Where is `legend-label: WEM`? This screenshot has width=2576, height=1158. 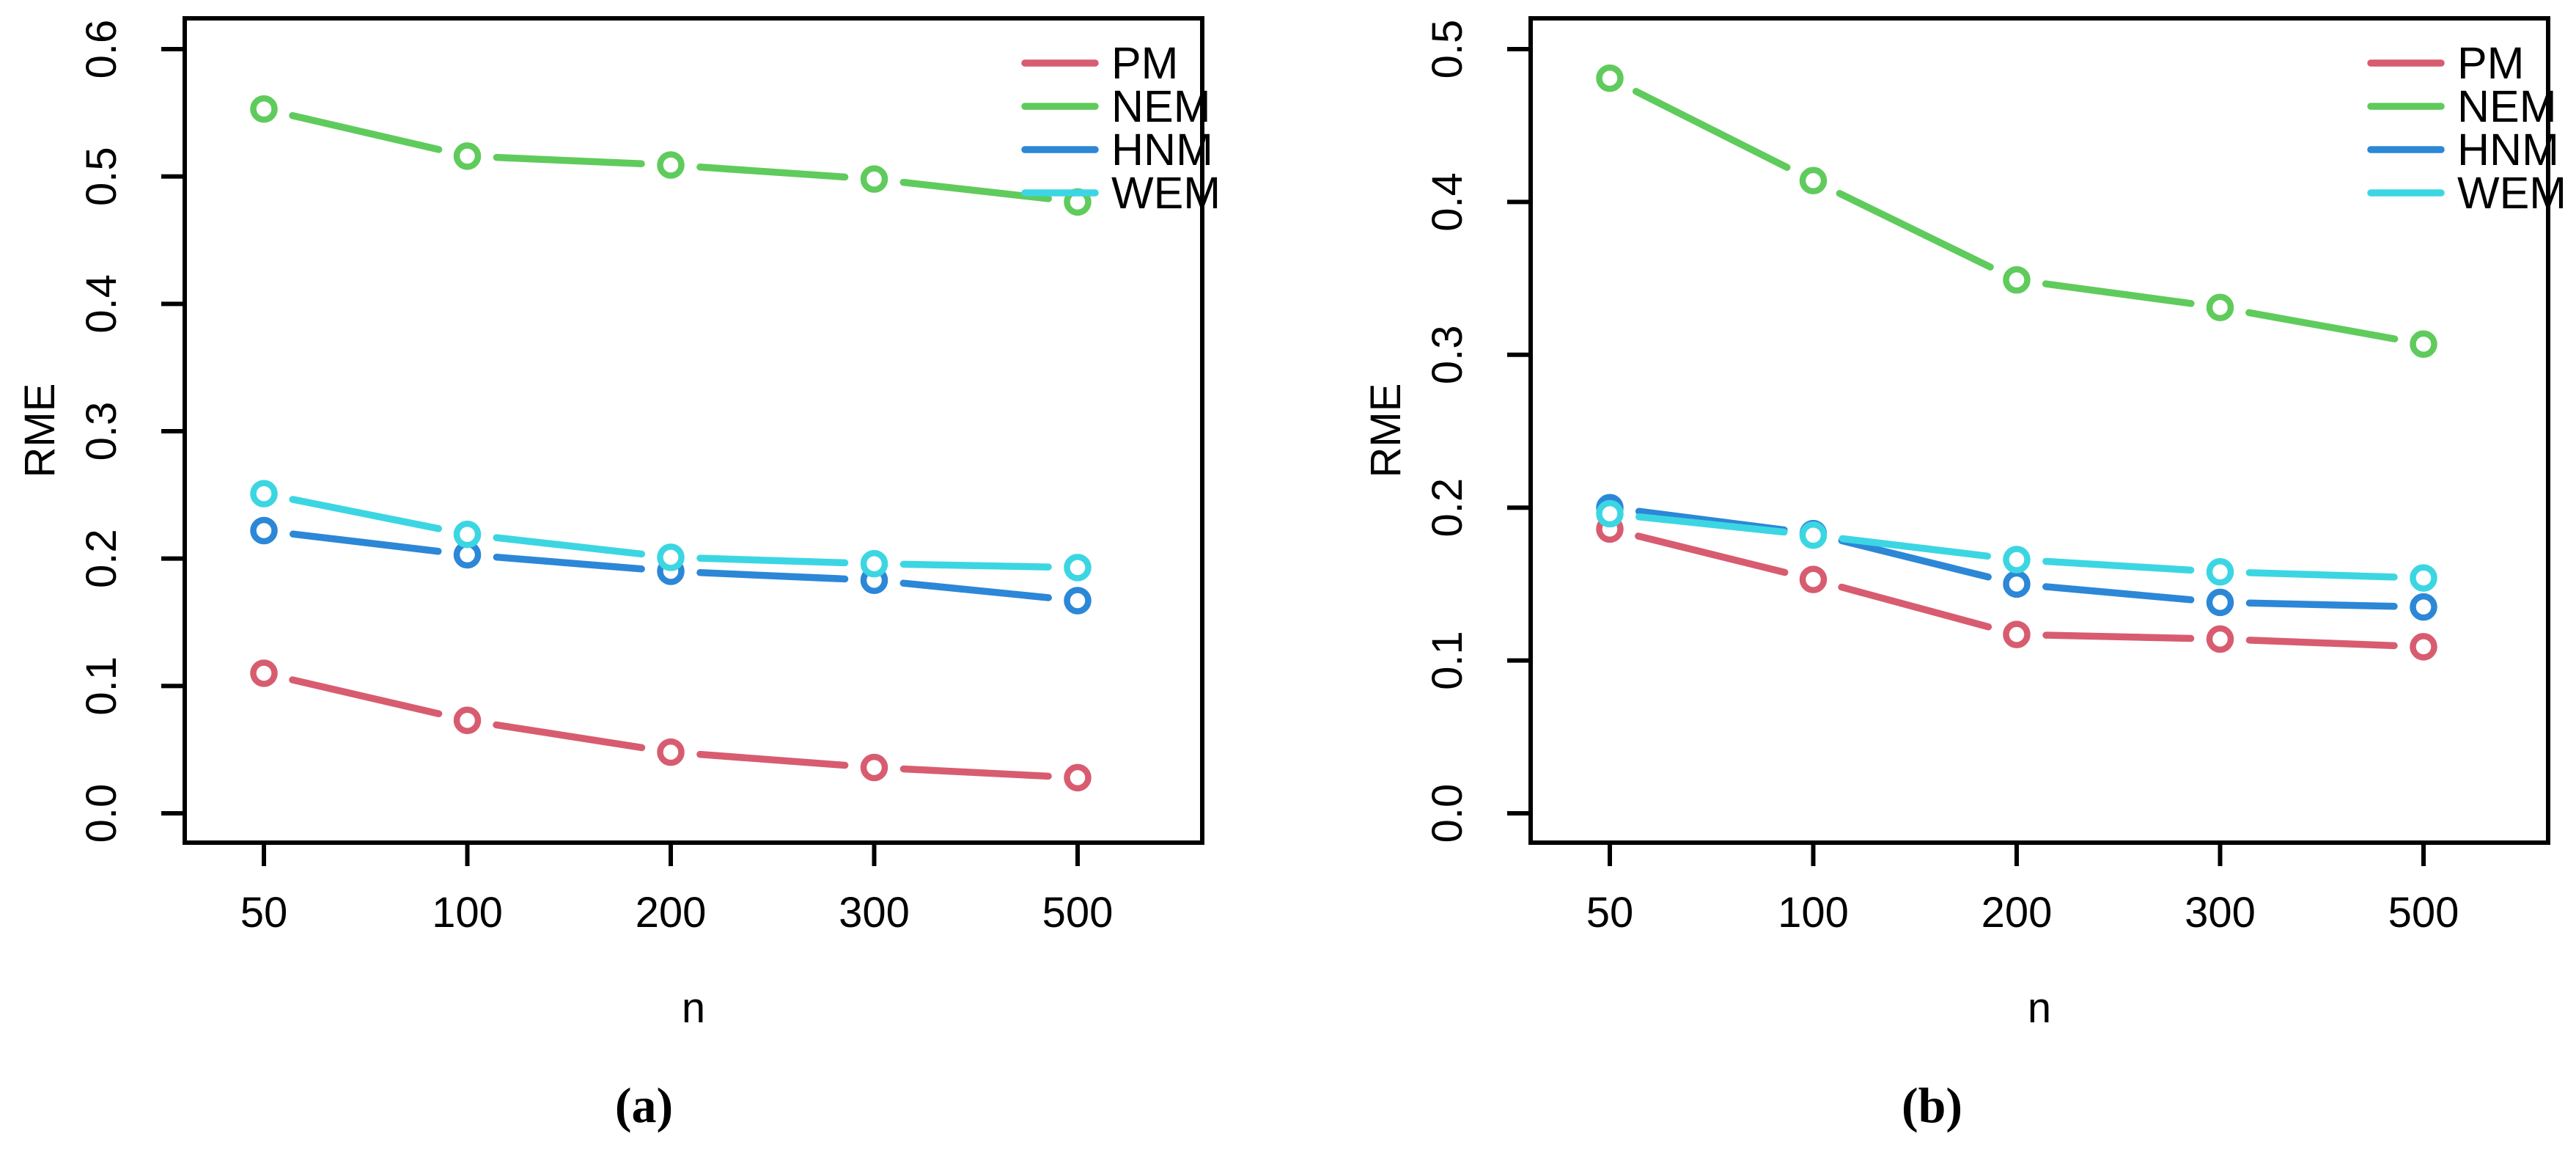
legend-label: WEM is located at coordinates (2511, 193).